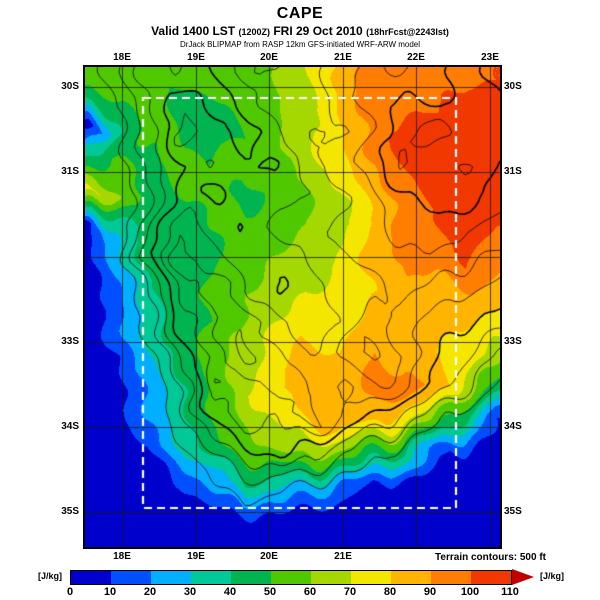 Image resolution: width=600 pixels, height=600 pixels. What do you see at coordinates (70, 171) in the screenshot?
I see `lat-label-left: 31S` at bounding box center [70, 171].